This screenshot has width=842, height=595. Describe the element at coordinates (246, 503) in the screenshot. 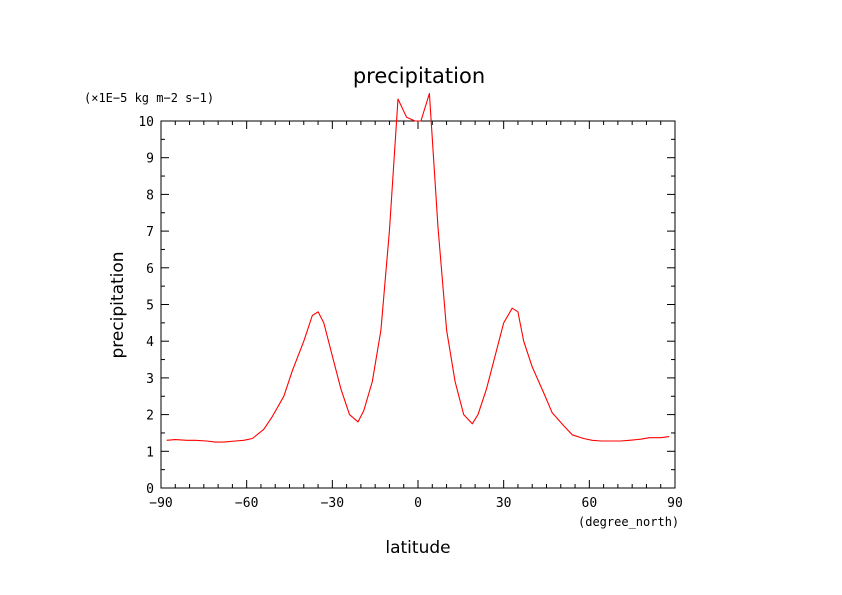

I see `x-tick-label: −60` at that location.